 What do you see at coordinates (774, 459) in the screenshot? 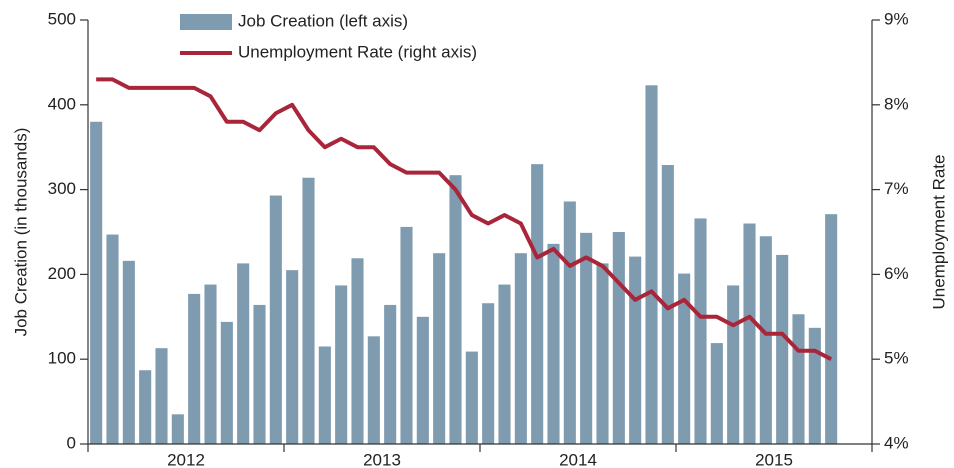
I see `x-tick-label: 2015` at bounding box center [774, 459].